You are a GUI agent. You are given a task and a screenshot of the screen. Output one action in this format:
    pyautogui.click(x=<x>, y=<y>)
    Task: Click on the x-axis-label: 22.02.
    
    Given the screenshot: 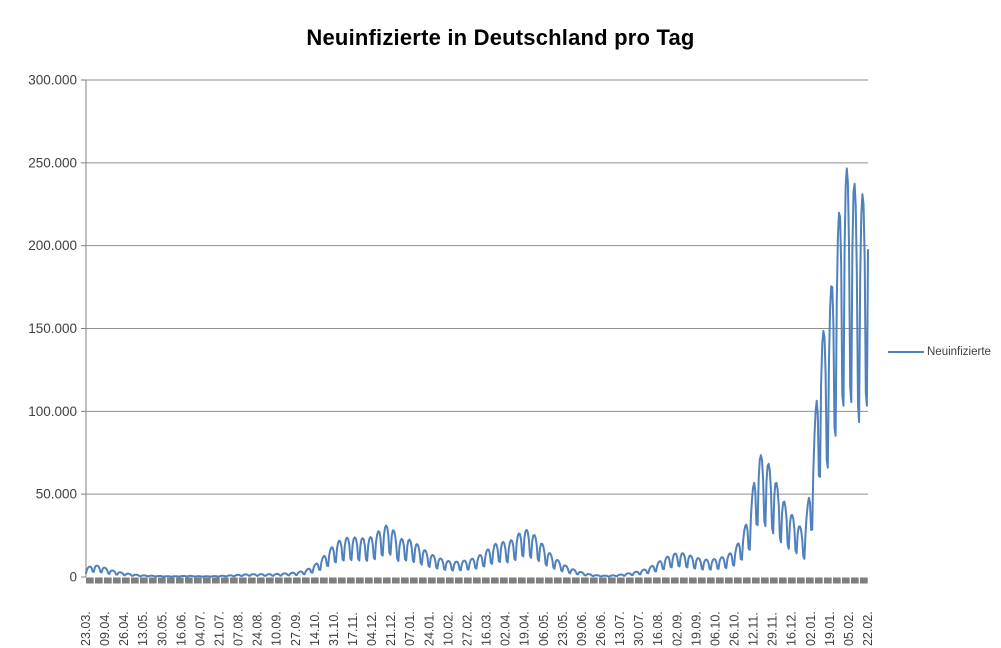 What is the action you would take?
    pyautogui.click(x=868, y=628)
    